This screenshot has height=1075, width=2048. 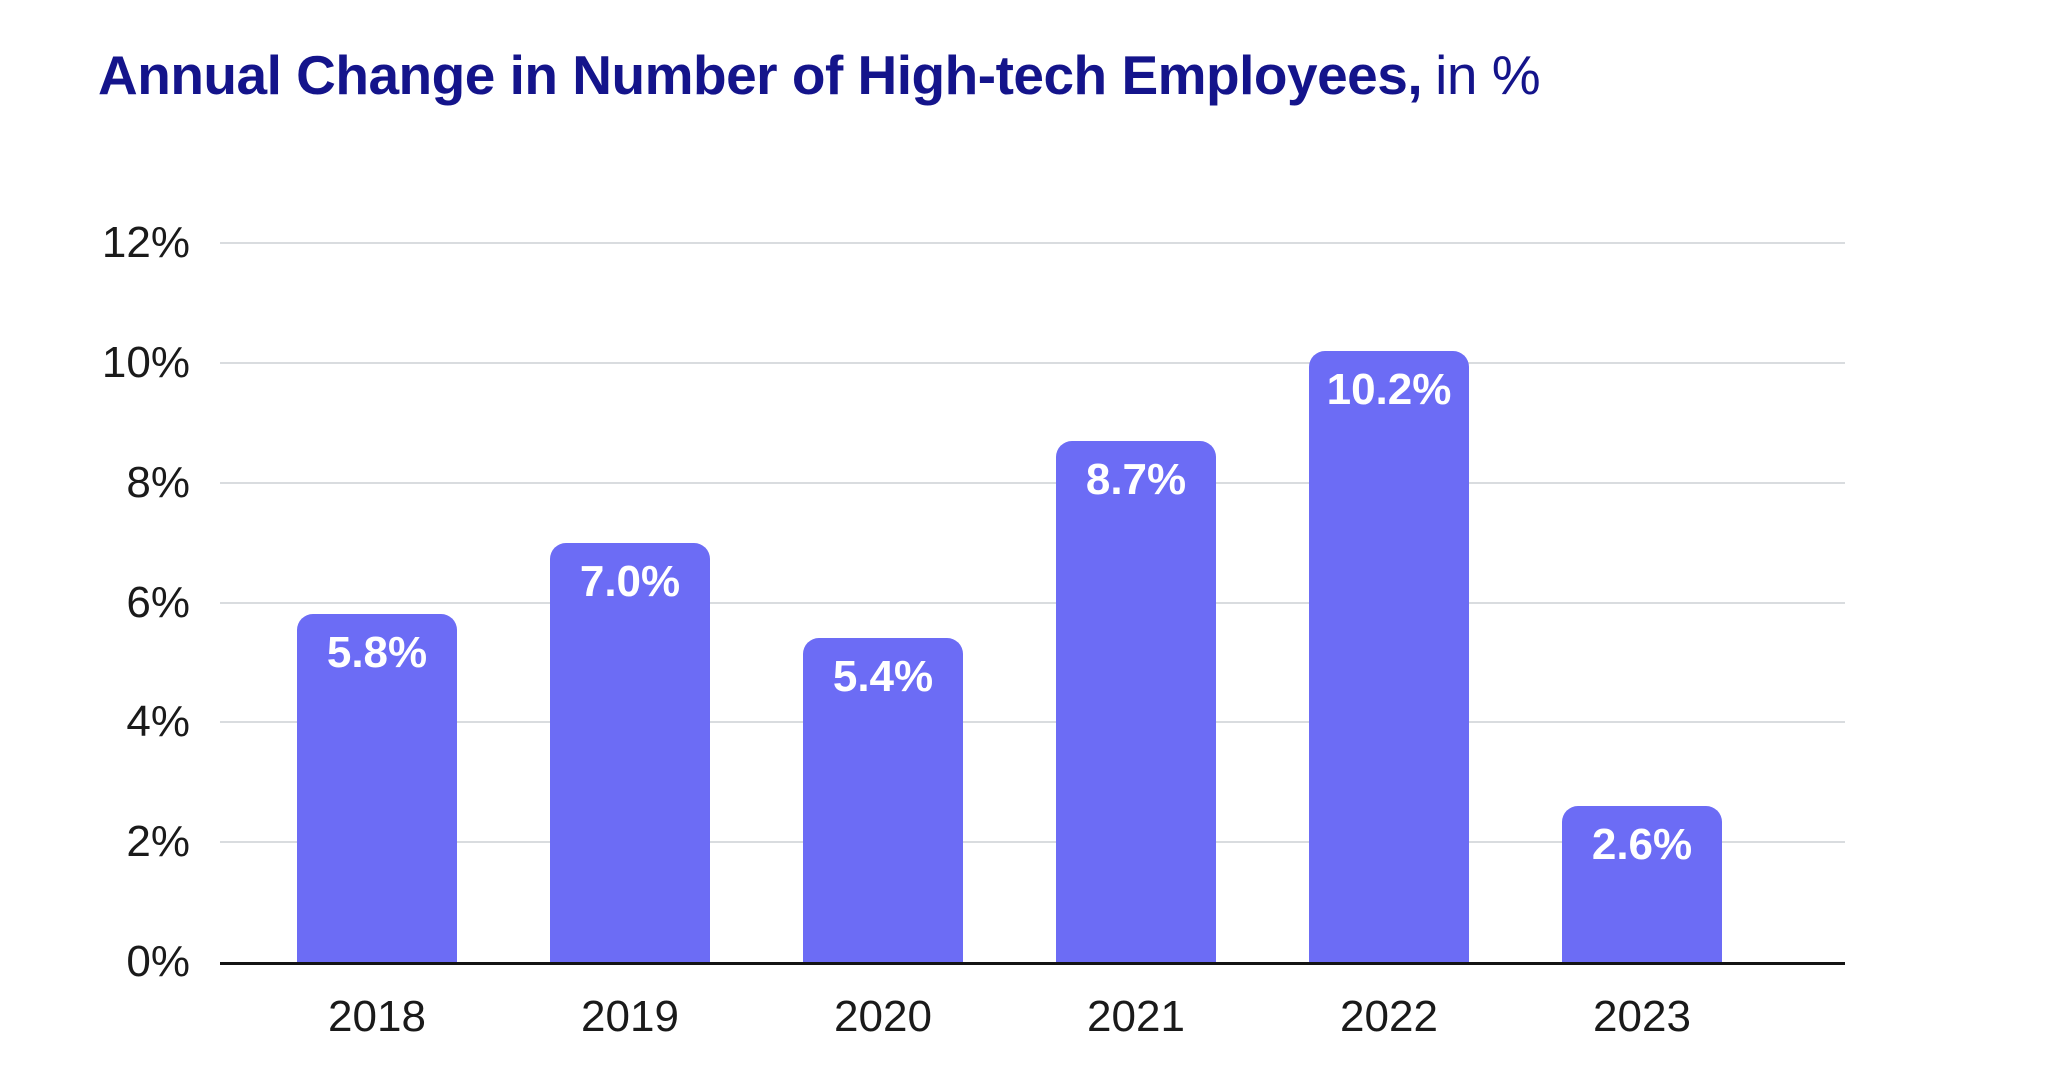 I want to click on y-tick-label: 12%, so click(x=145, y=242).